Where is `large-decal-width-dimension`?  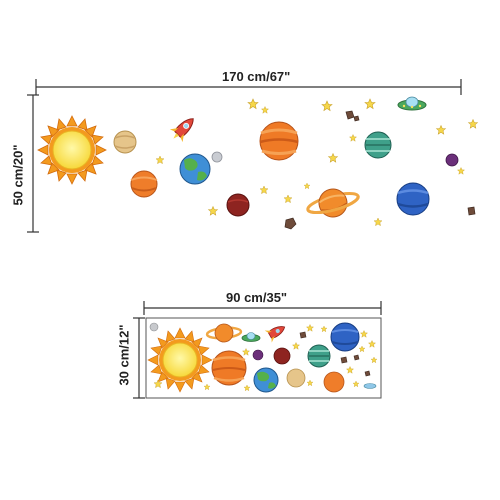
large-decal-width-dimension is located at coordinates (248, 87).